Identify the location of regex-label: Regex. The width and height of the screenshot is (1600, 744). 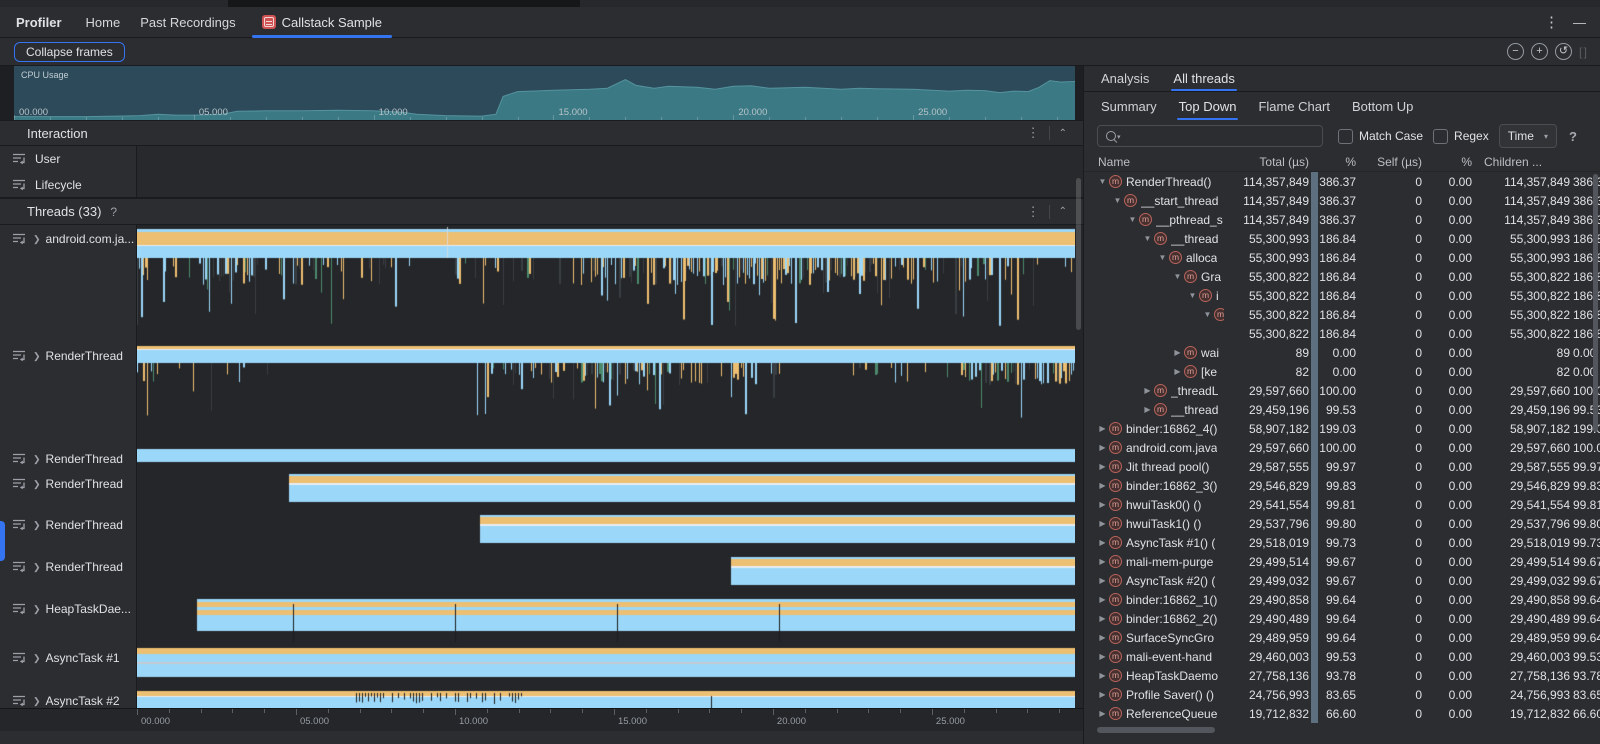
(1471, 136).